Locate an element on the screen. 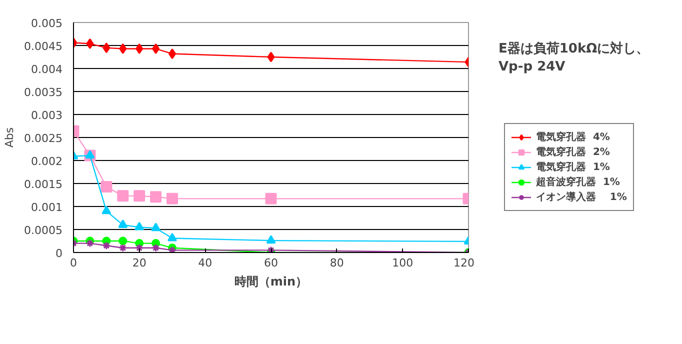 Image resolution: width=682 pixels, height=344 pixels. y-axis-title: Abs is located at coordinates (9, 137).